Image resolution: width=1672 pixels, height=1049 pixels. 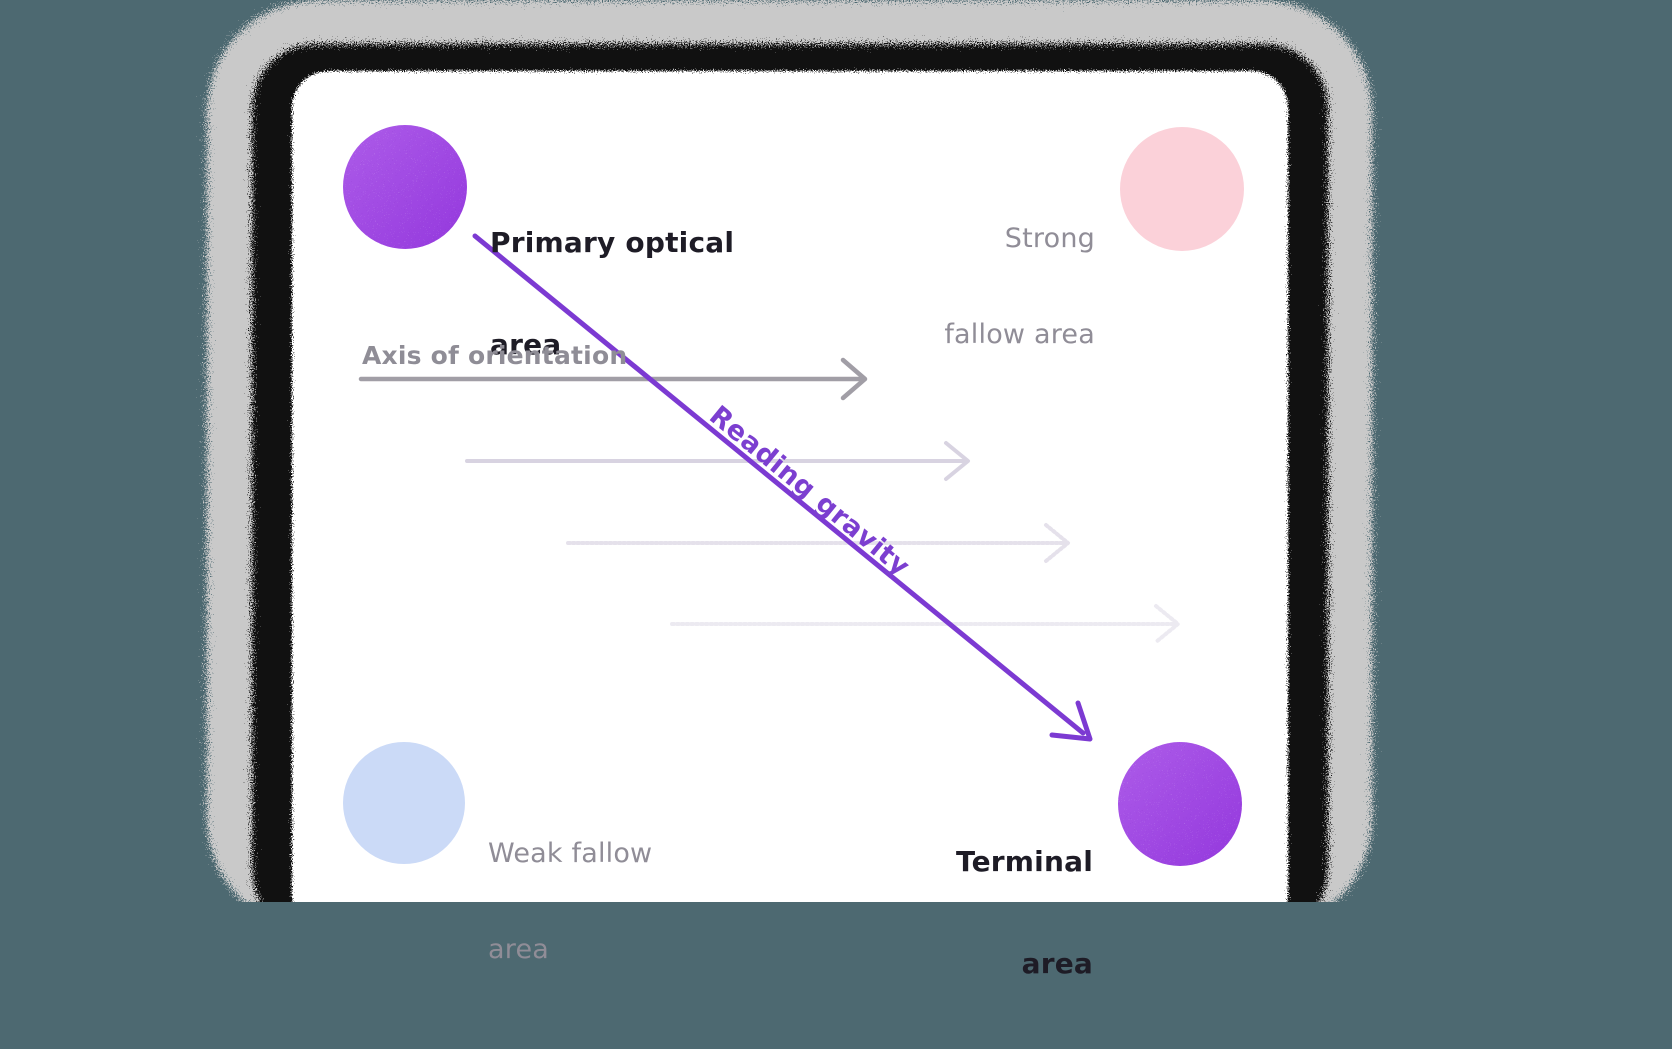 I want to click on strong-fallow-area-label-line2: fallow area, so click(x=1019, y=334).